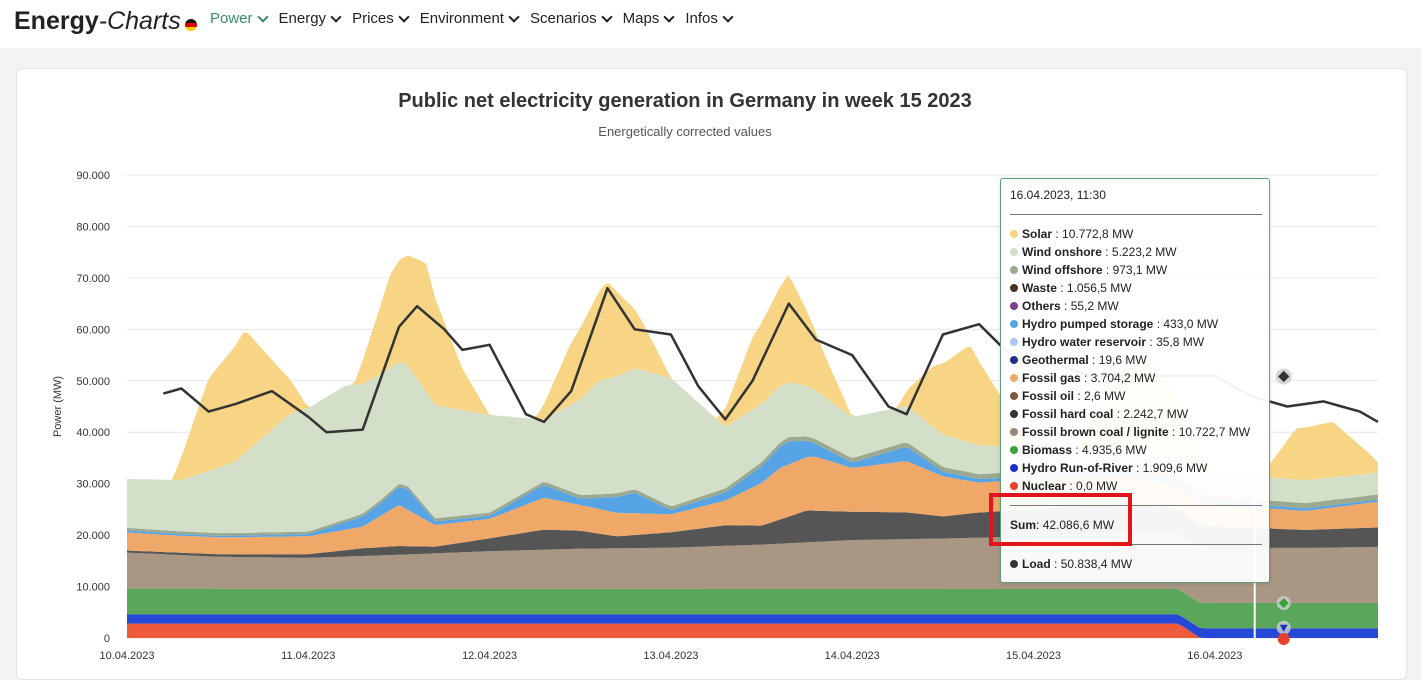 Image resolution: width=1421 pixels, height=680 pixels. I want to click on tooltip-series-value: : 5.223,2 MW, so click(1139, 252).